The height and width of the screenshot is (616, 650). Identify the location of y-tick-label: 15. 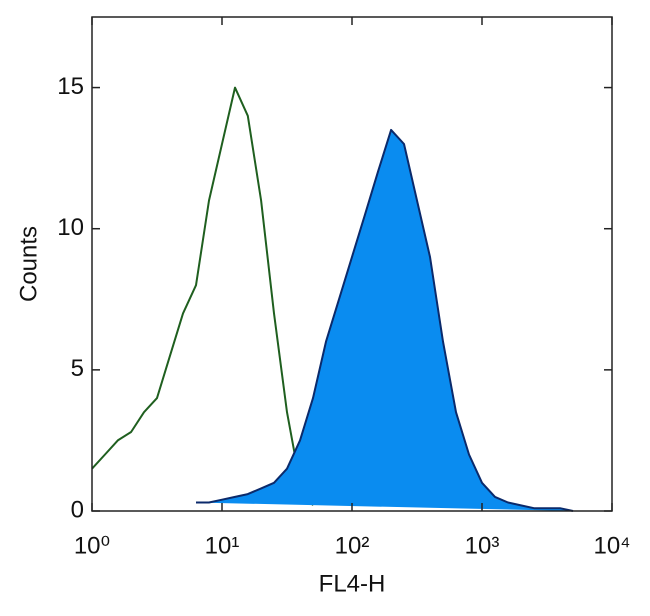
(70, 86).